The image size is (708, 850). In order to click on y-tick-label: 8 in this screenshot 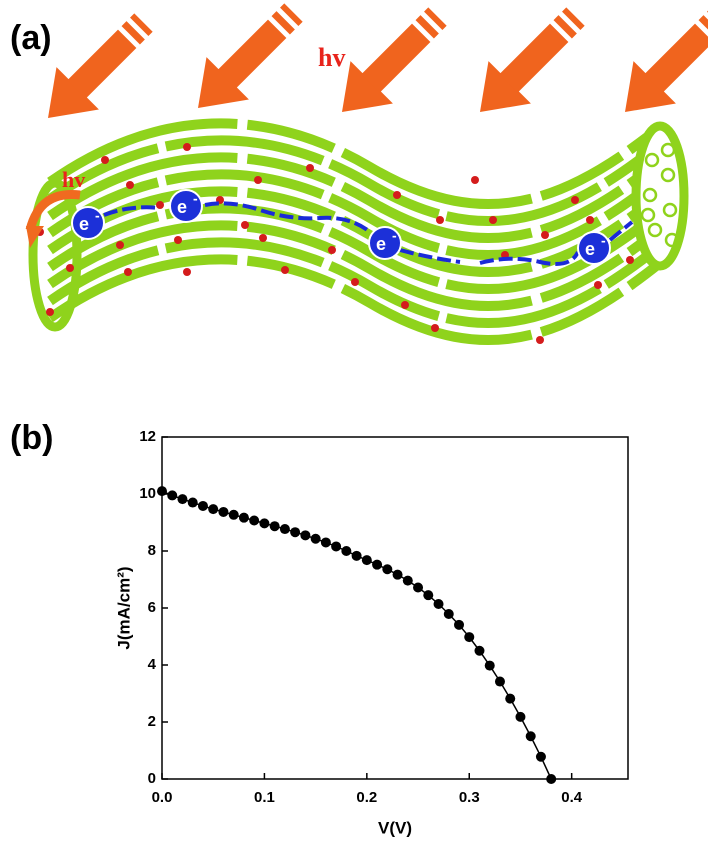, I will do `click(152, 550)`.